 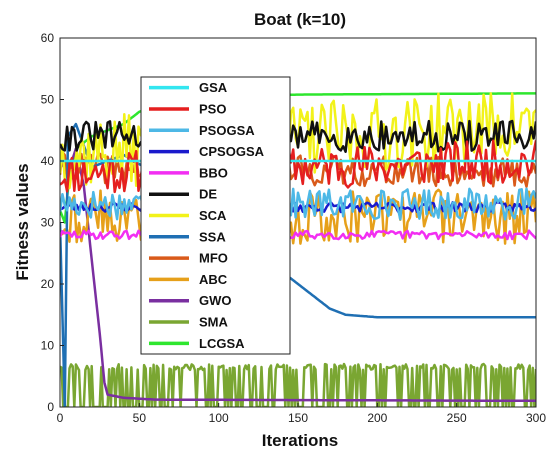 I want to click on legend-label-sma: SMA, so click(x=214, y=322).